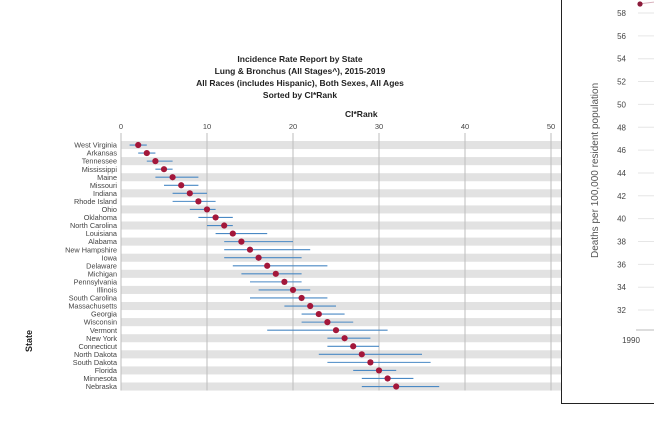 This screenshot has width=654, height=431. I want to click on state-label: Vermont, so click(103, 330).